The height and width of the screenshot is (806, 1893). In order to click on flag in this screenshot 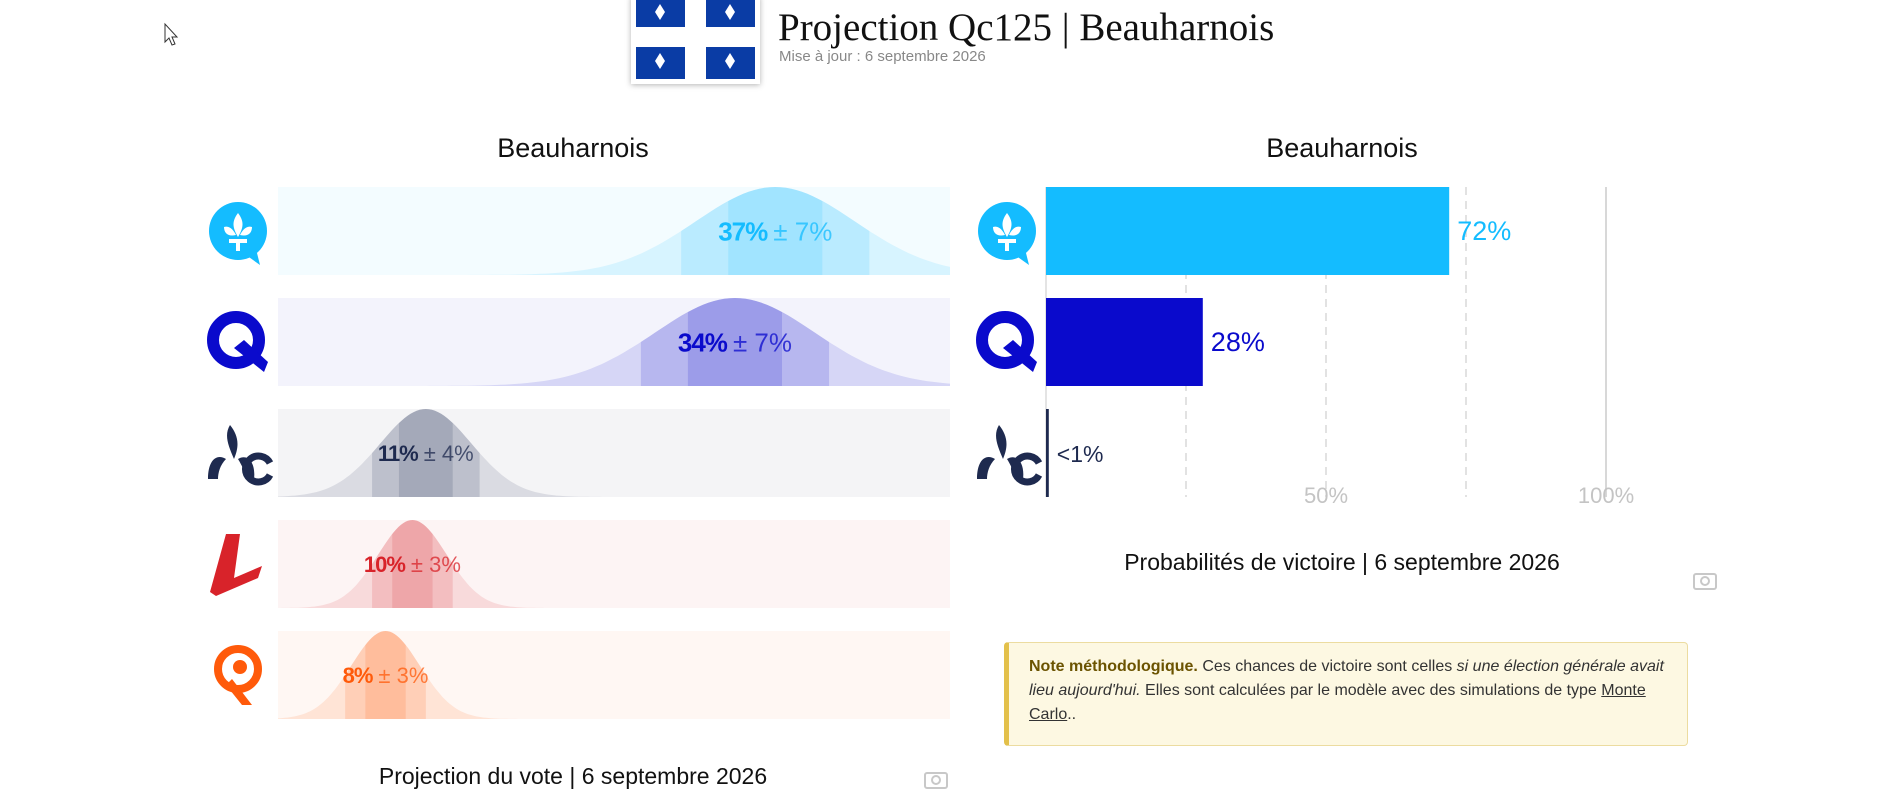, I will do `click(695, 42)`.